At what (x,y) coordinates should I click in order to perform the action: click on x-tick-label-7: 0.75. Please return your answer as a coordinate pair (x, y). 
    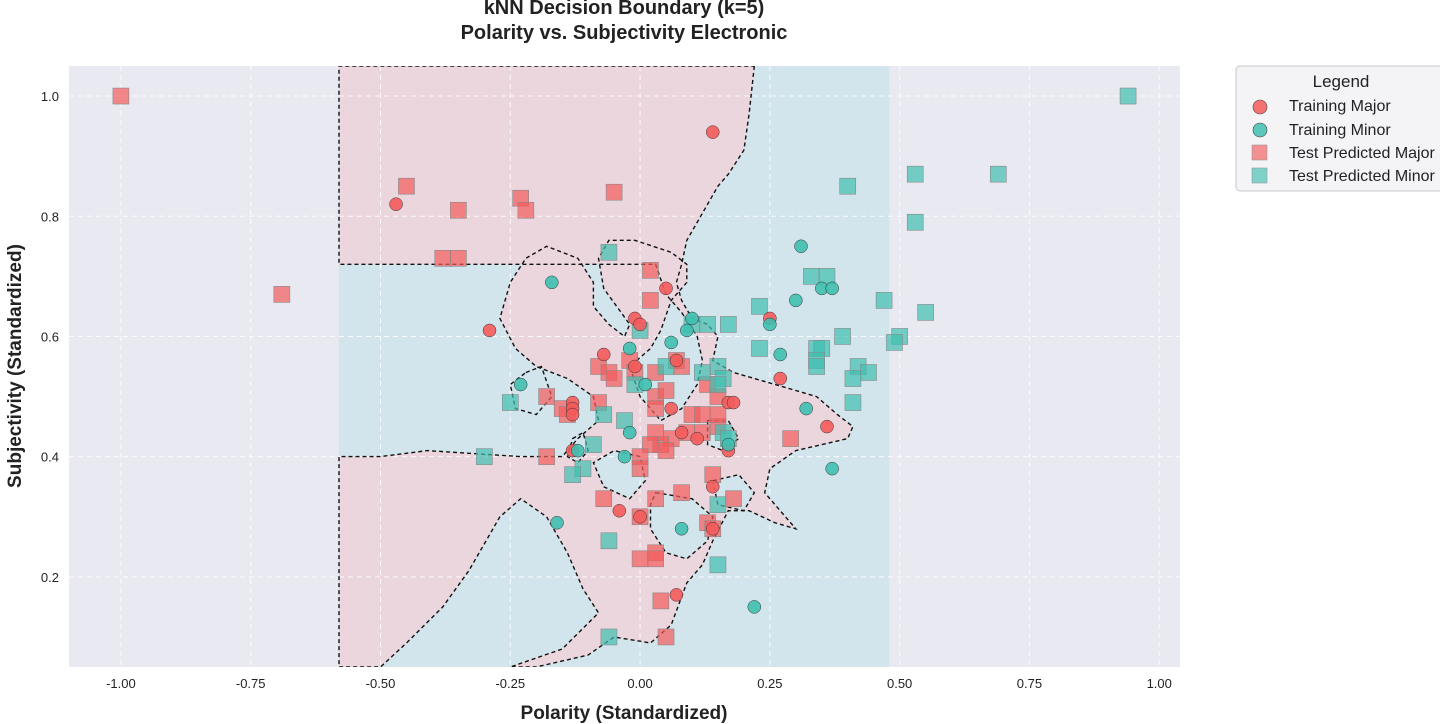
    Looking at the image, I should click on (1029, 683).